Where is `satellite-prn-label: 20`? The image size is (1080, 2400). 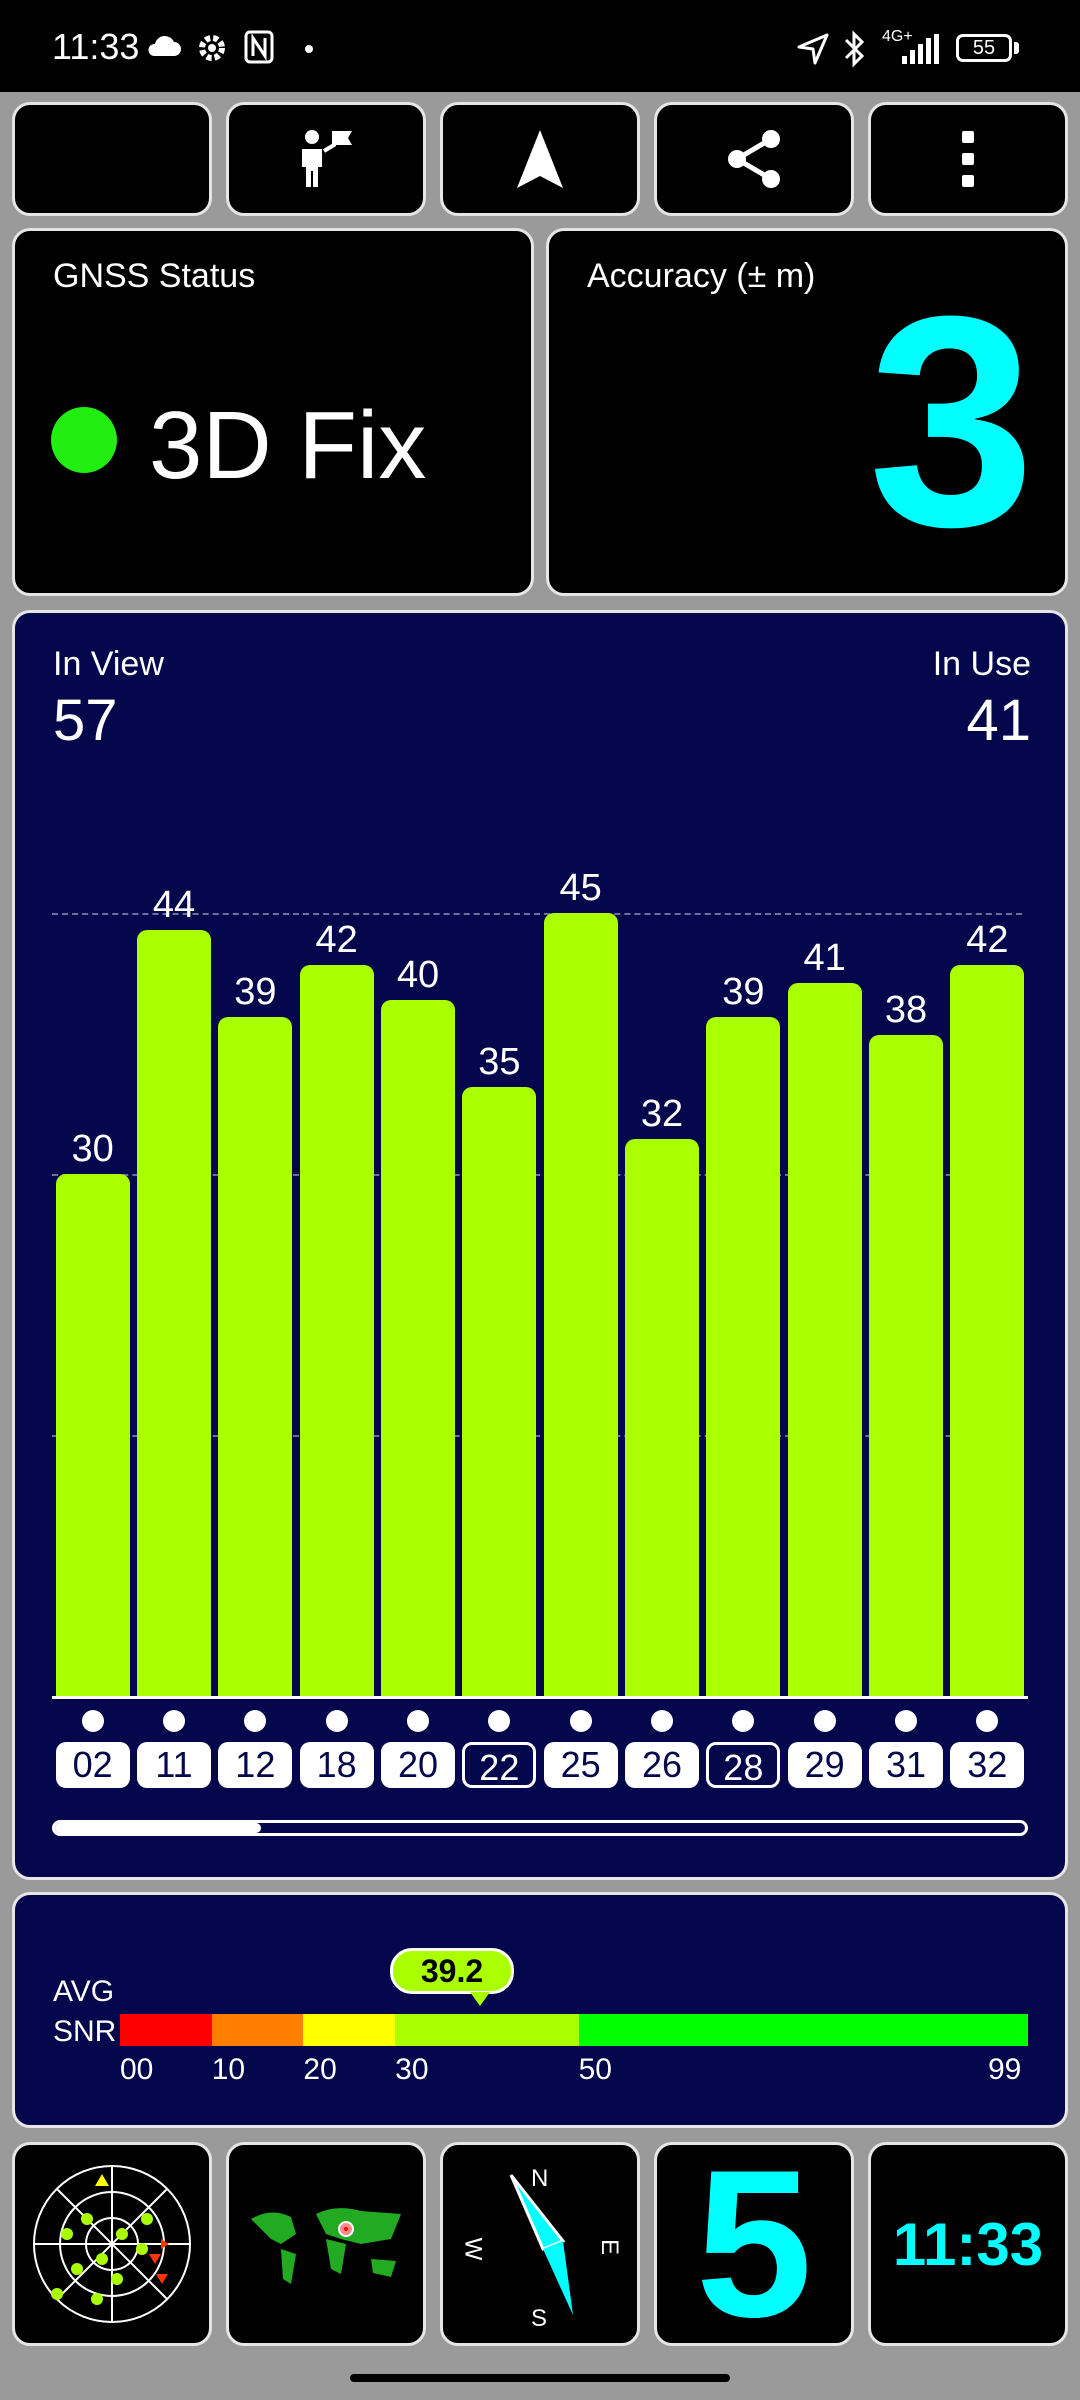
satellite-prn-label: 20 is located at coordinates (418, 1765).